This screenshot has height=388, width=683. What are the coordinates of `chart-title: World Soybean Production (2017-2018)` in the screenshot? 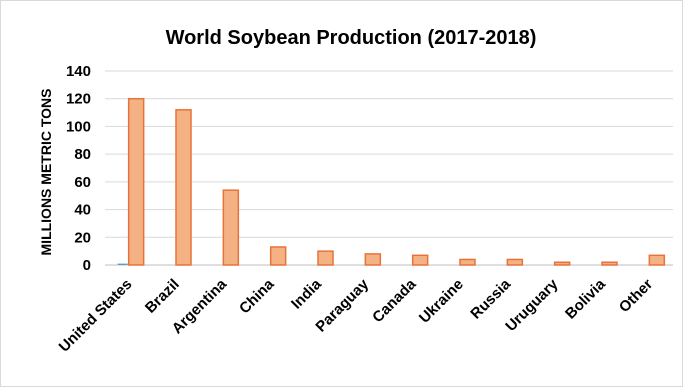 It's located at (351, 38).